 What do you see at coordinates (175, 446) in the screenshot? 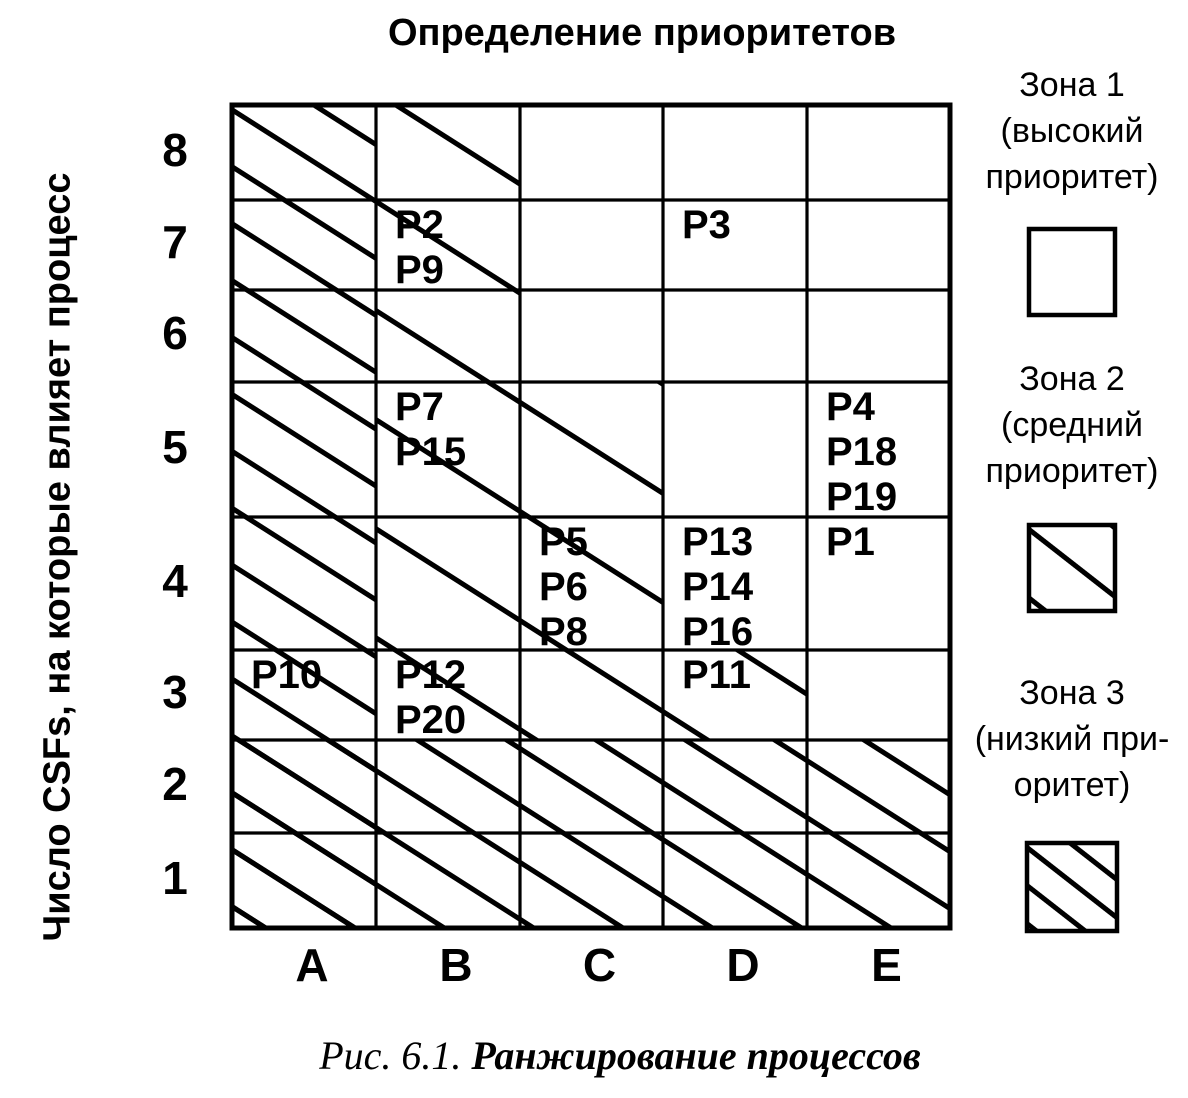
I see `y-tick-5: 5` at bounding box center [175, 446].